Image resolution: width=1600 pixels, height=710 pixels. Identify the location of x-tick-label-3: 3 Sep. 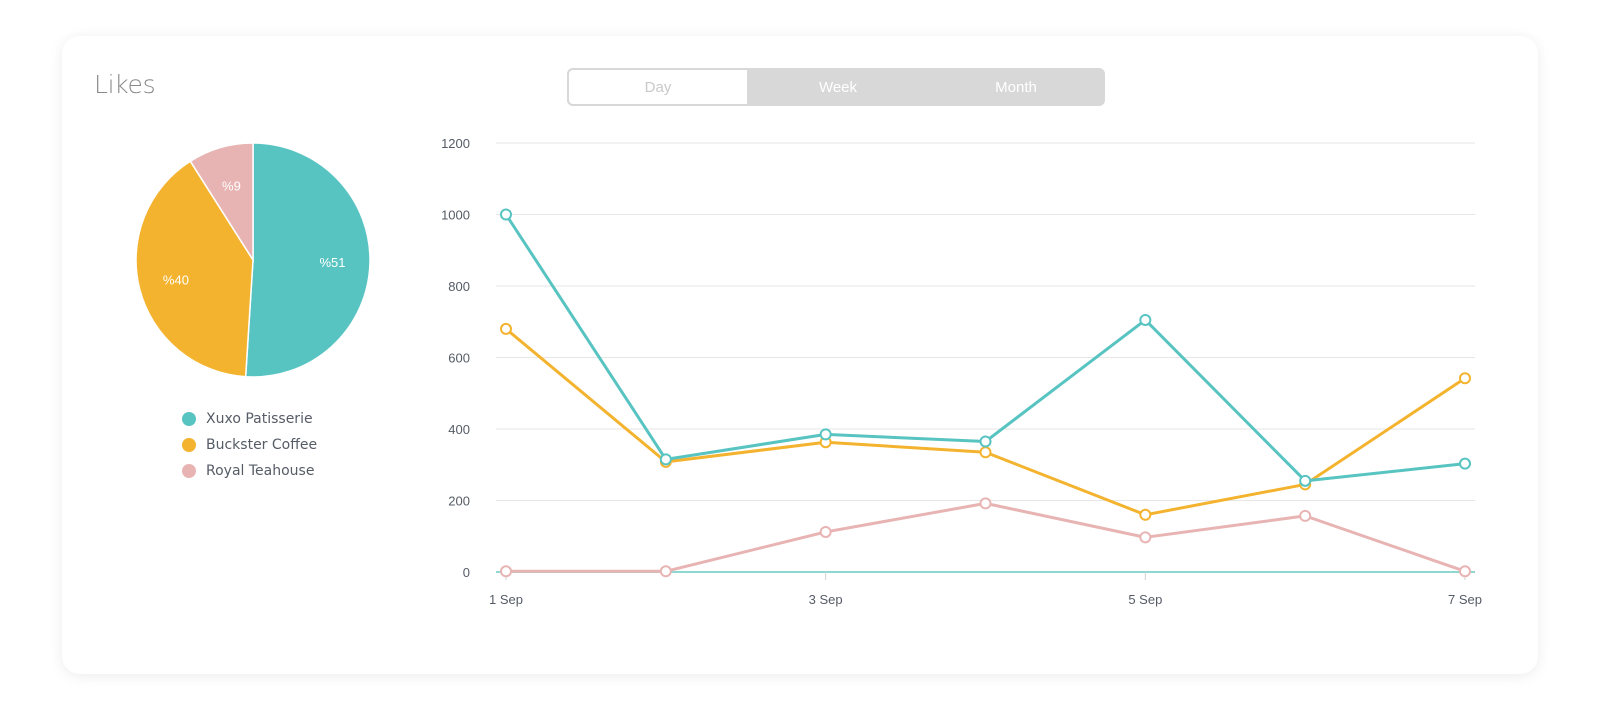
(826, 599).